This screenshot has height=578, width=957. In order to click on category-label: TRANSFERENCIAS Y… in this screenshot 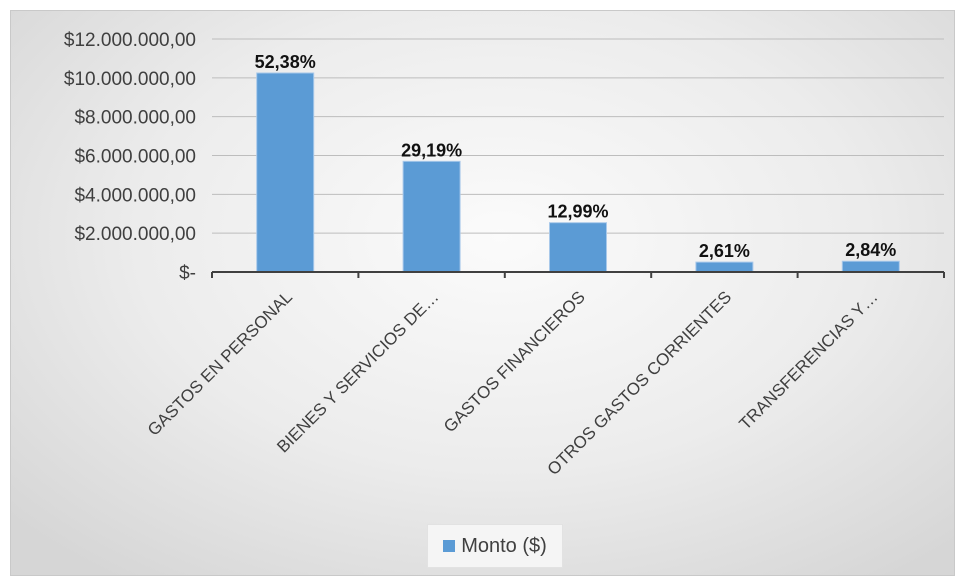, I will do `click(808, 360)`.